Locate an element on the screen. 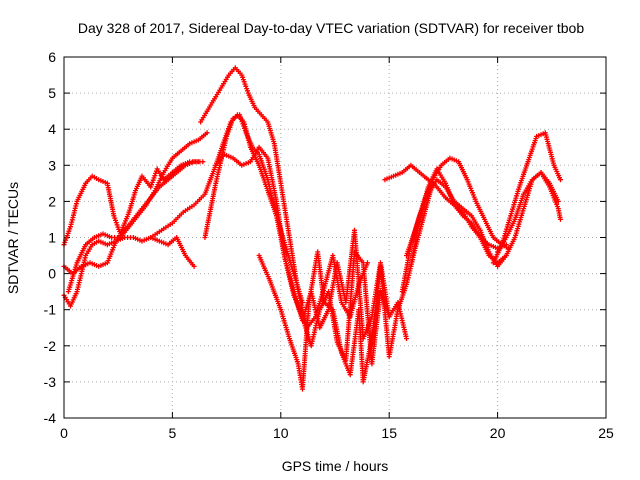 The image size is (640, 480). x-tick-label: 20 is located at coordinates (498, 433).